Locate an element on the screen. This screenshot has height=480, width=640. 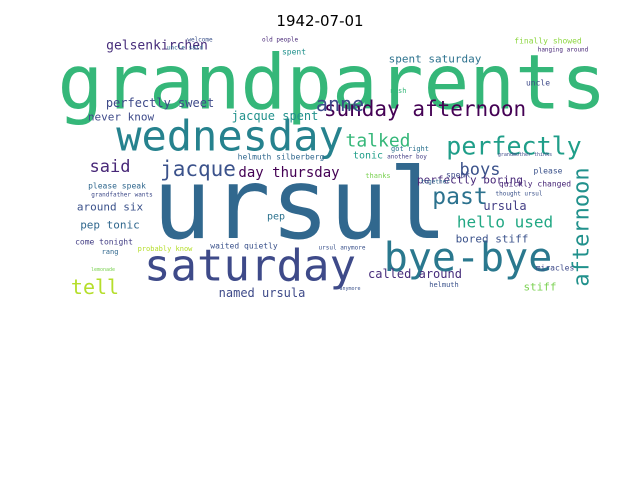
word-come-tonight: come tonight is located at coordinates (104, 242).